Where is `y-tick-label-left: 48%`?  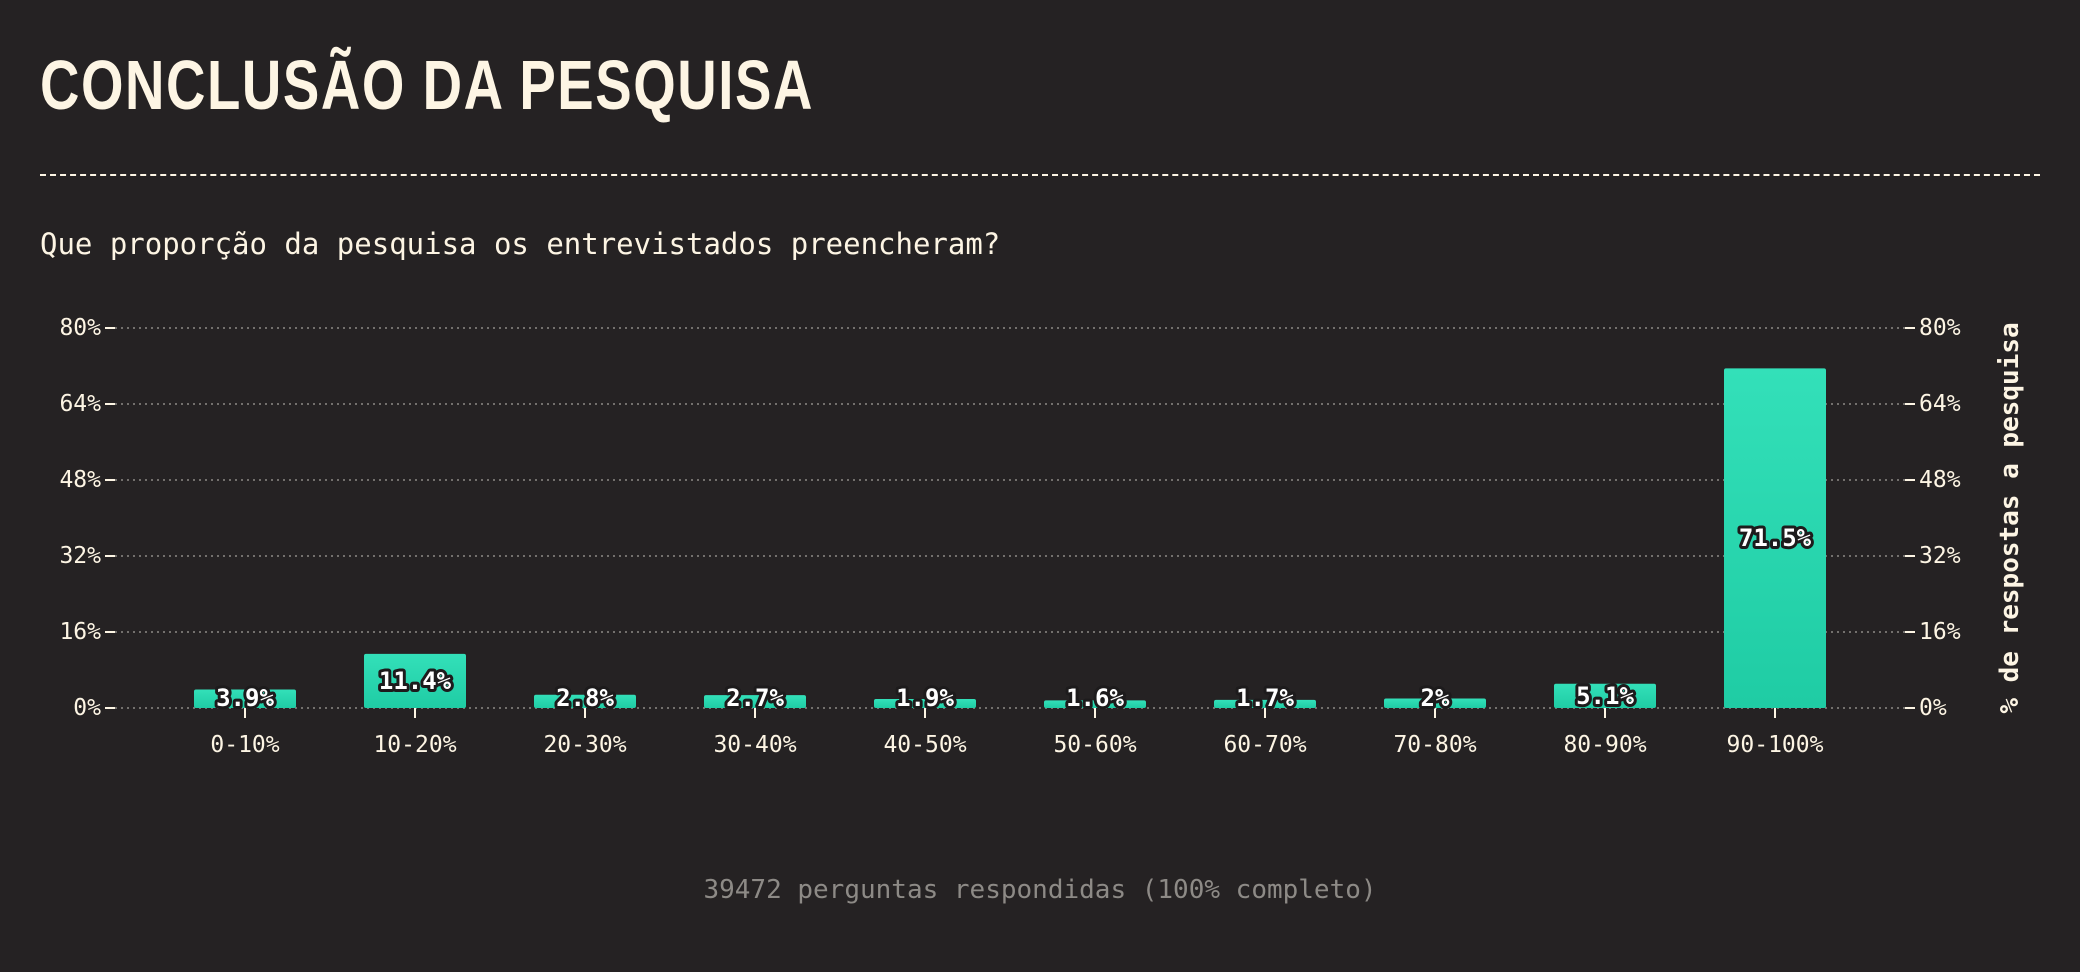
y-tick-label-left: 48% is located at coordinates (80, 480).